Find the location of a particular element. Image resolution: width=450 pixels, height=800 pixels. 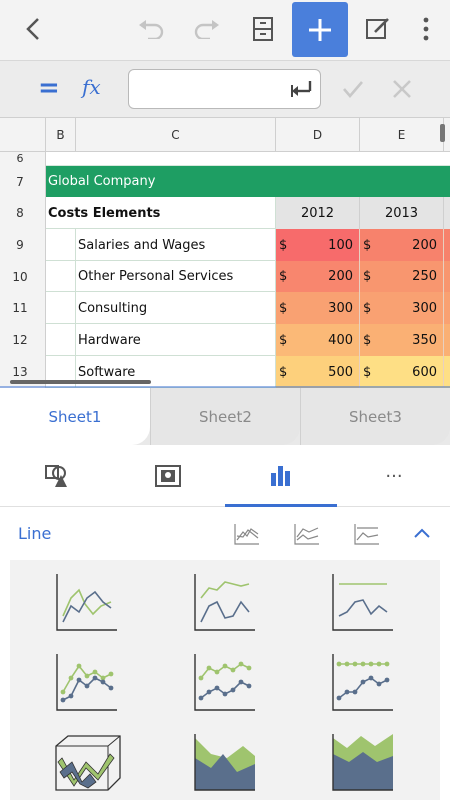

stacked-line-markers-chart-thumbnail is located at coordinates (225, 682).